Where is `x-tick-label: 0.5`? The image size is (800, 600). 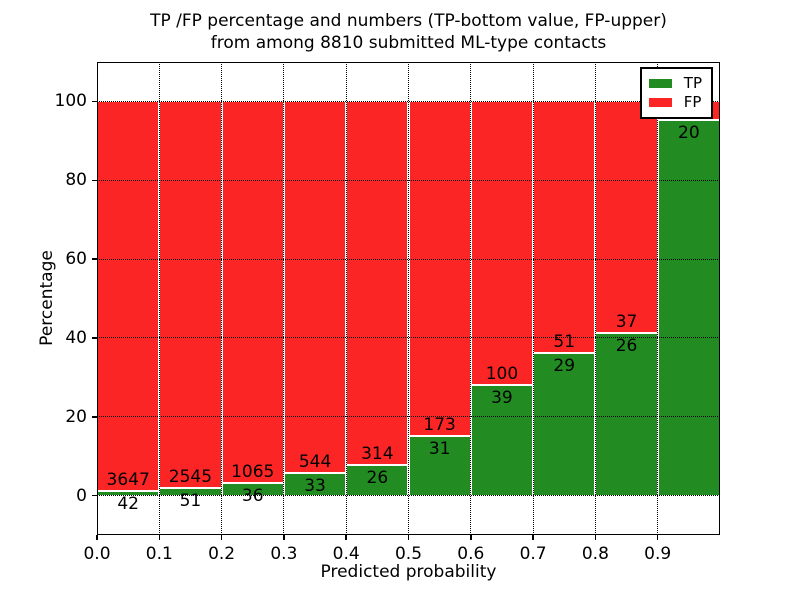 x-tick-label: 0.5 is located at coordinates (408, 554).